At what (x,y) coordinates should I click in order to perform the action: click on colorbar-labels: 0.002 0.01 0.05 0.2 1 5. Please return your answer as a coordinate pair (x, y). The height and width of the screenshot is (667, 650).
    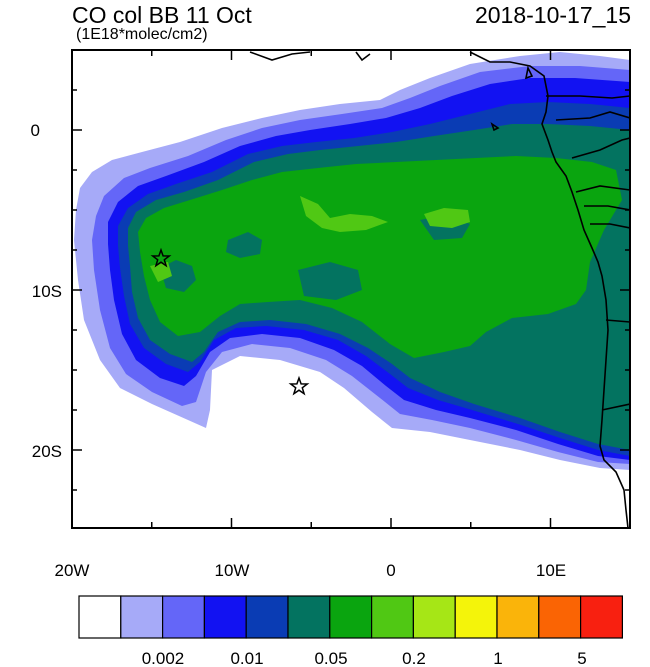
    Looking at the image, I should click on (364, 658).